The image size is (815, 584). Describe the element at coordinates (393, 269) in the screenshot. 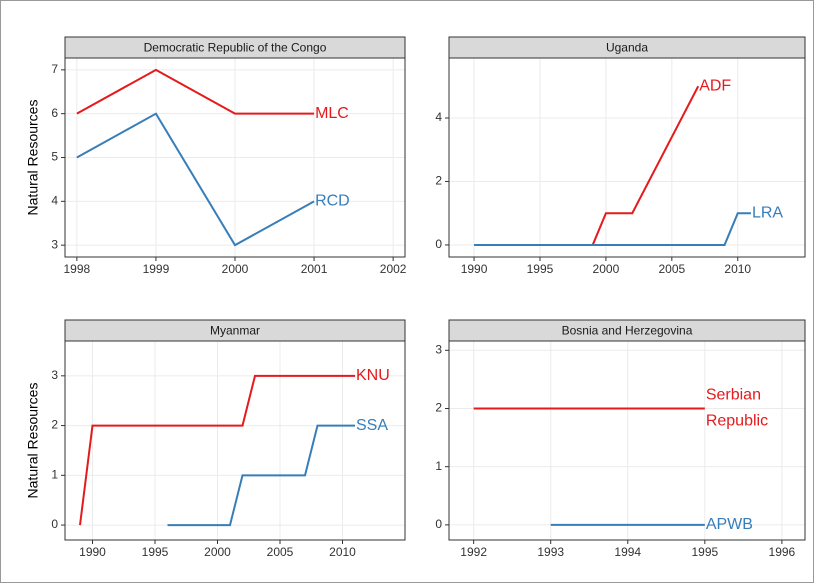

I see `x-tick-label: 2002` at that location.